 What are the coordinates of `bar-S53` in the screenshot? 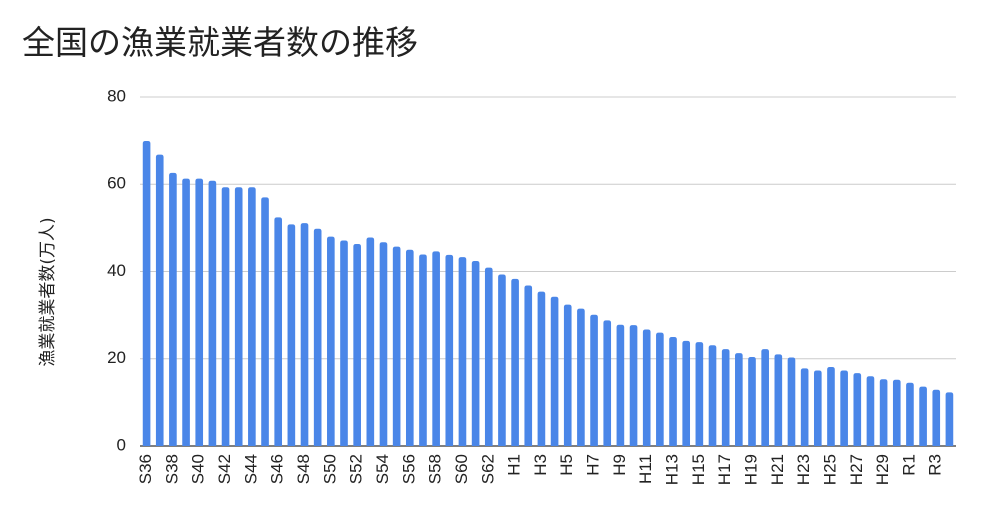 It's located at (370, 341).